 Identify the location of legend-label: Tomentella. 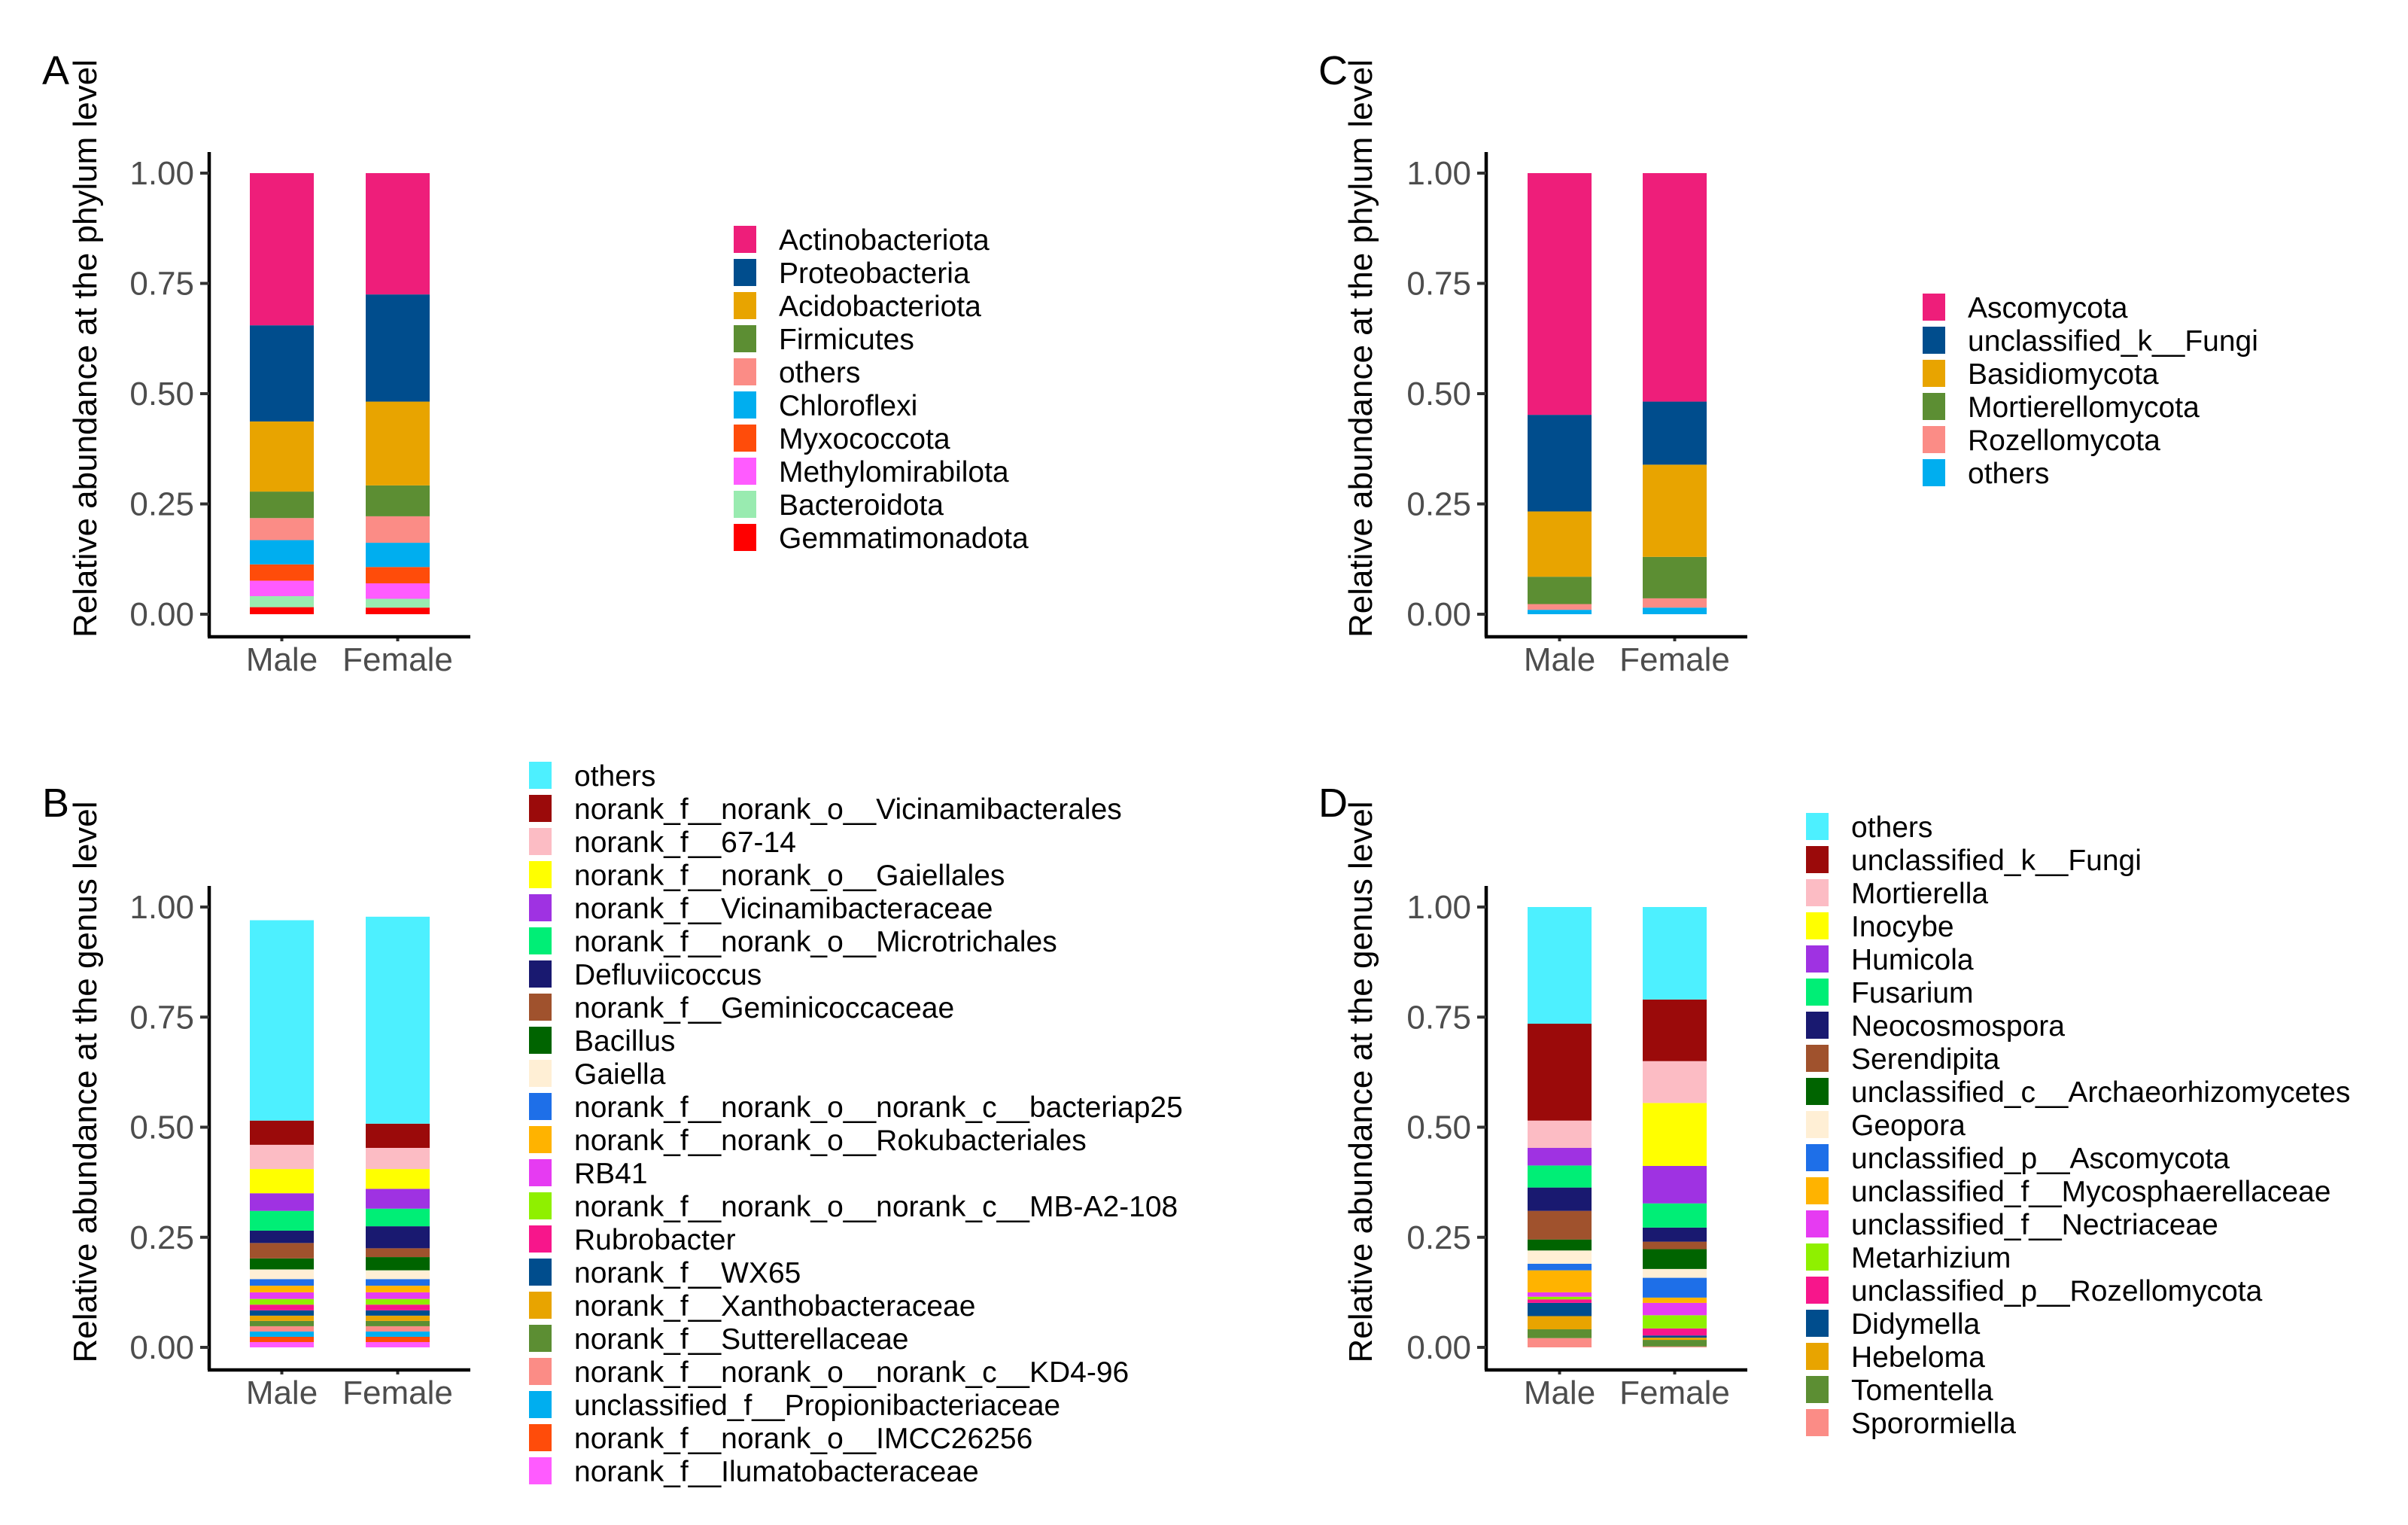
(1922, 1390).